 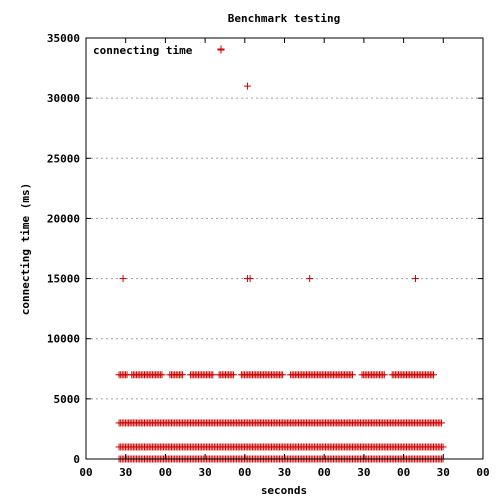 What do you see at coordinates (76, 459) in the screenshot?
I see `y-tick-label: 0` at bounding box center [76, 459].